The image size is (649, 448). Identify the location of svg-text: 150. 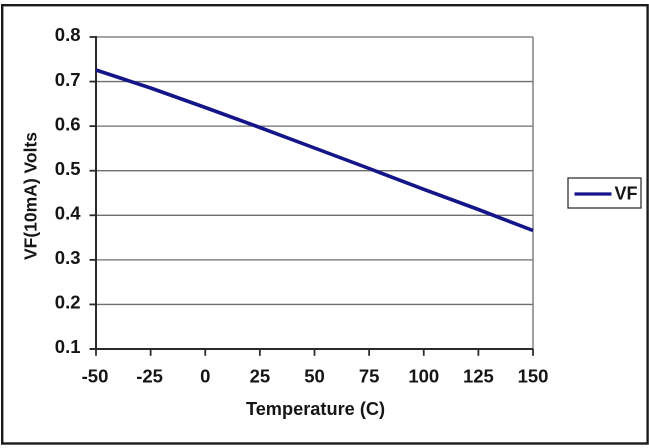
(533, 376).